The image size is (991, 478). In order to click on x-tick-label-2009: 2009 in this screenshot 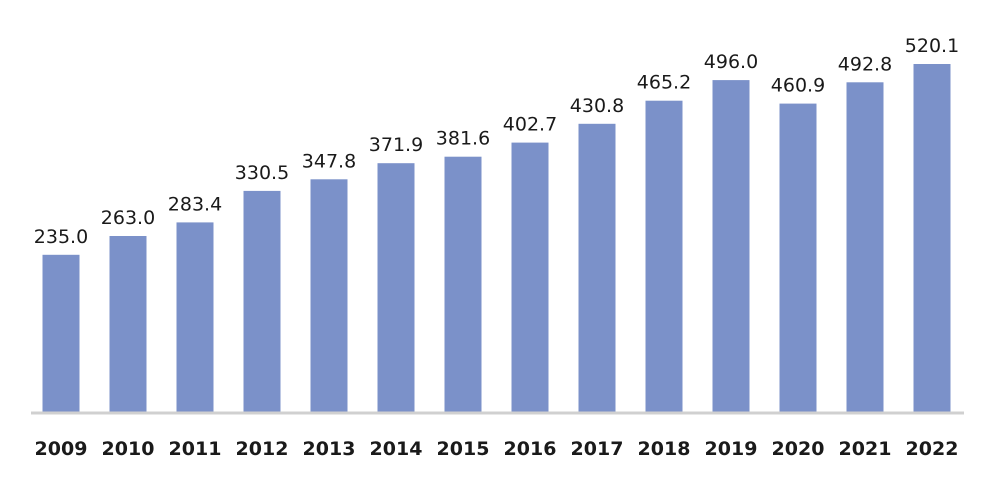, I will do `click(61, 449)`.